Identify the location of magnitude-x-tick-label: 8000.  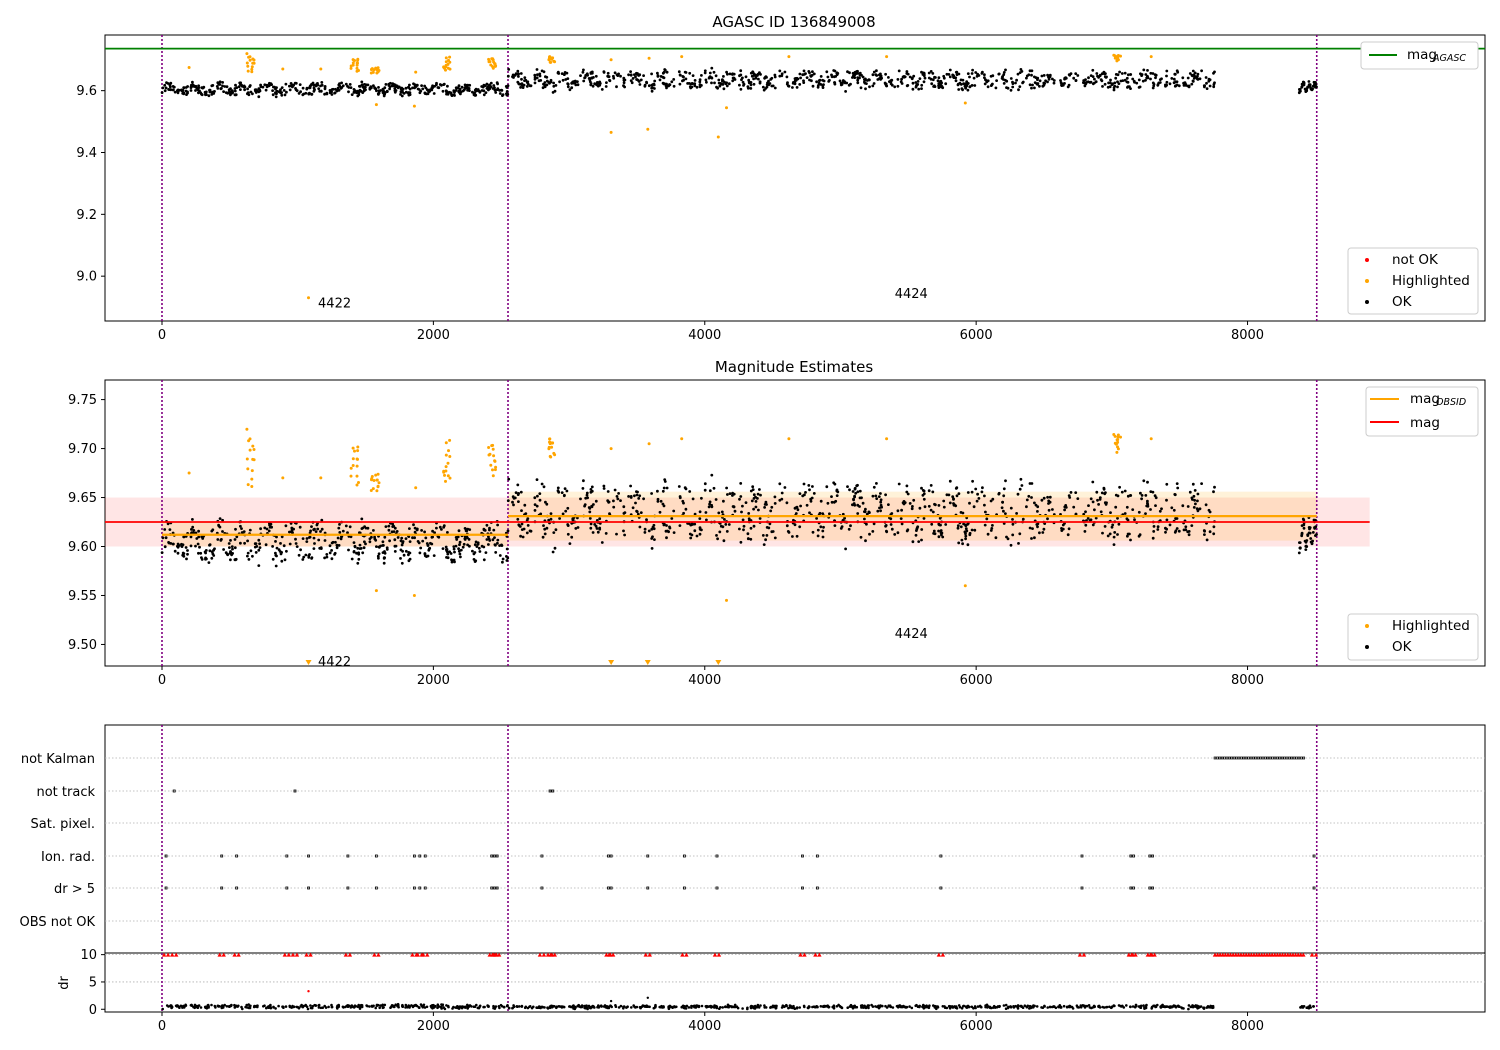
(1247, 680).